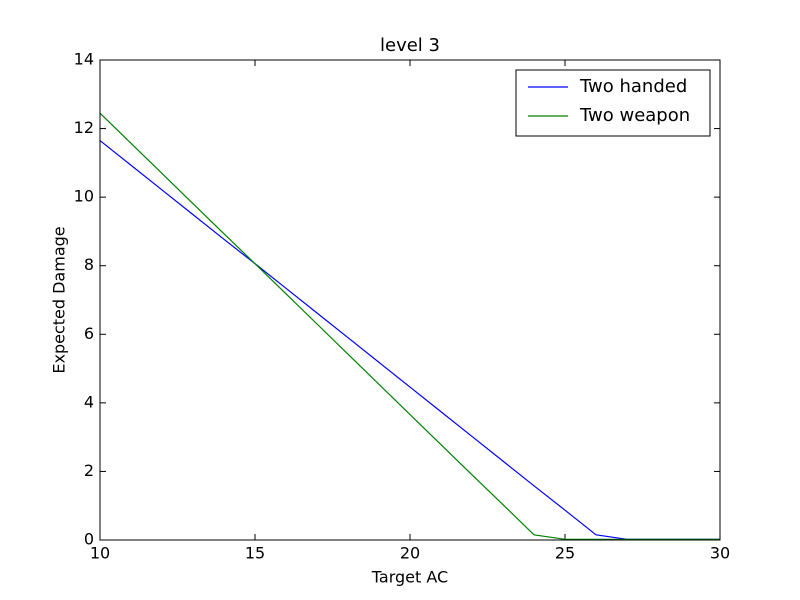  Describe the element at coordinates (89, 539) in the screenshot. I see `y-tick-label: 0` at that location.